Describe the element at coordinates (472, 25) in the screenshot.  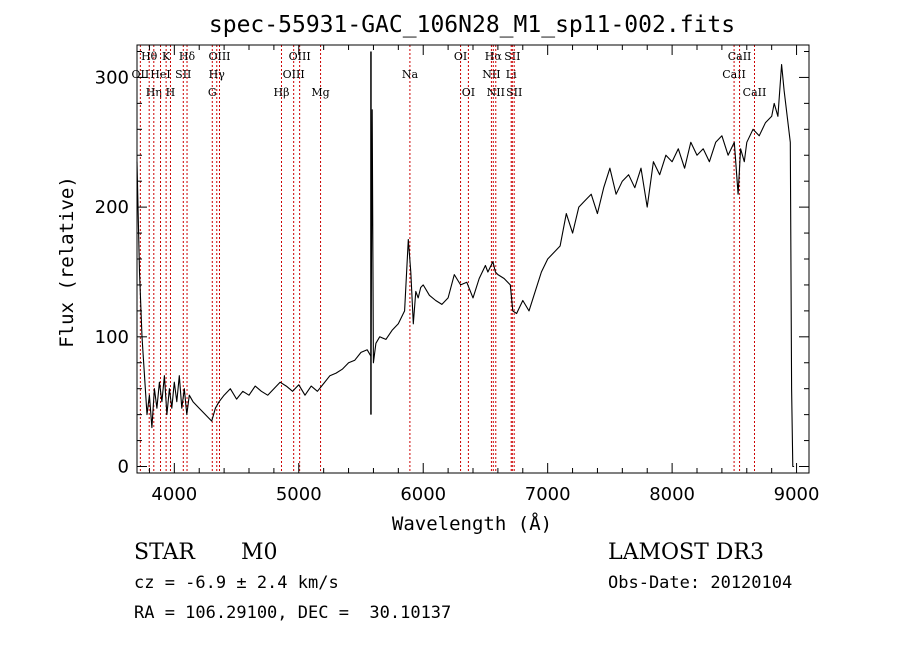
I see `chart-title: spec-55931-GAC_106N28_M1_sp11-002.fits` at that location.